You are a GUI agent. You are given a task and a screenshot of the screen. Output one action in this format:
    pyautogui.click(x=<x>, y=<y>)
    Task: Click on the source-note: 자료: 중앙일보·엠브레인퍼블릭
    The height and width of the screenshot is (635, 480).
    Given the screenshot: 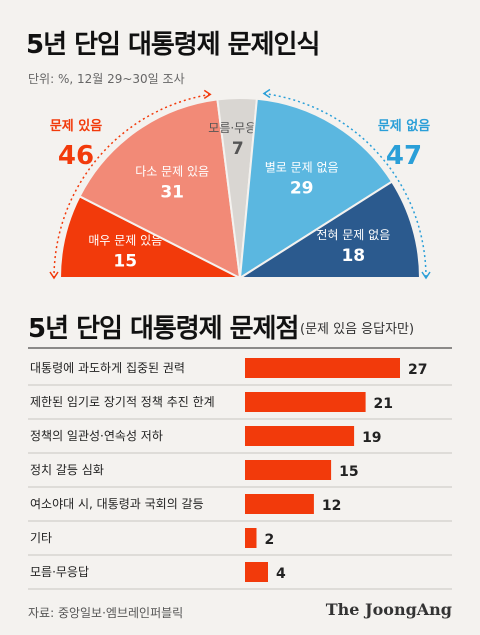 What is the action you would take?
    pyautogui.click(x=106, y=613)
    